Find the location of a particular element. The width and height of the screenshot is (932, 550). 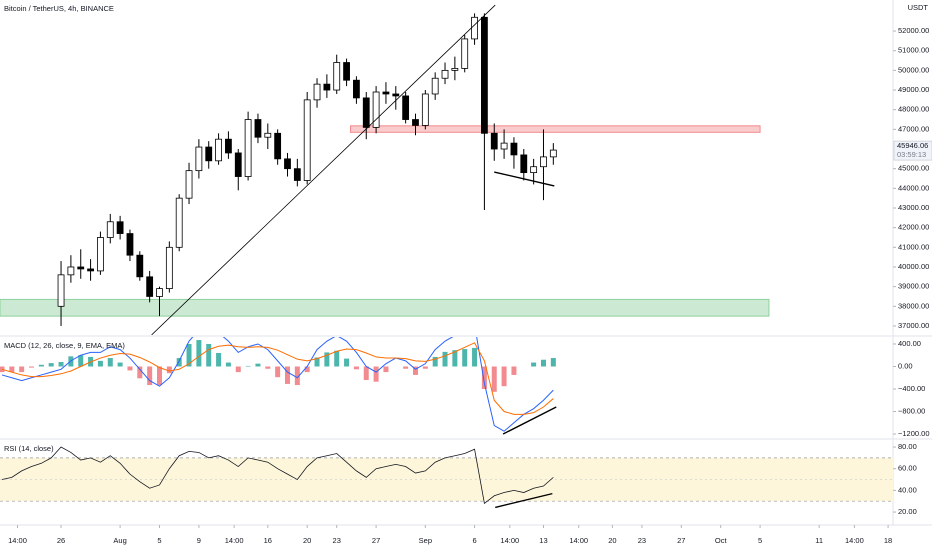

x-tick-label: 9 is located at coordinates (199, 540).